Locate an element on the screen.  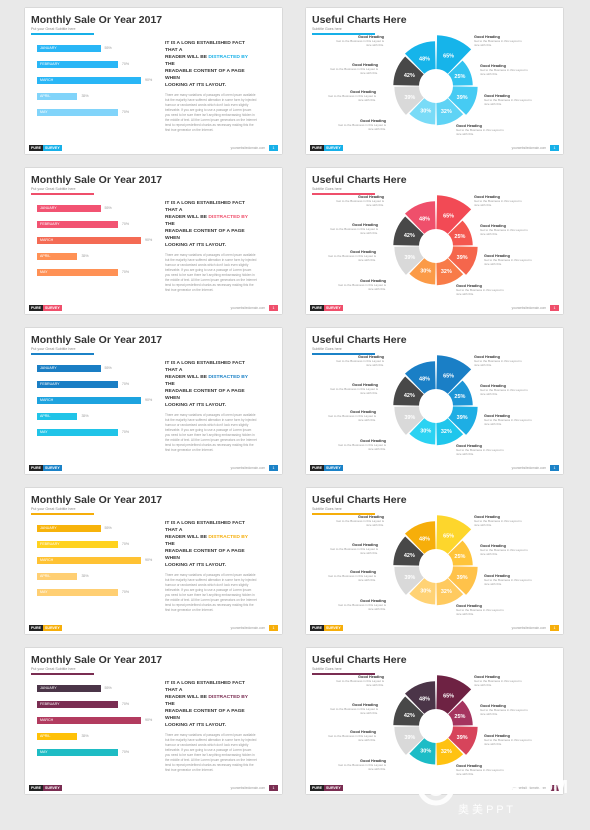
bar: MAY is located at coordinates (77, 112).